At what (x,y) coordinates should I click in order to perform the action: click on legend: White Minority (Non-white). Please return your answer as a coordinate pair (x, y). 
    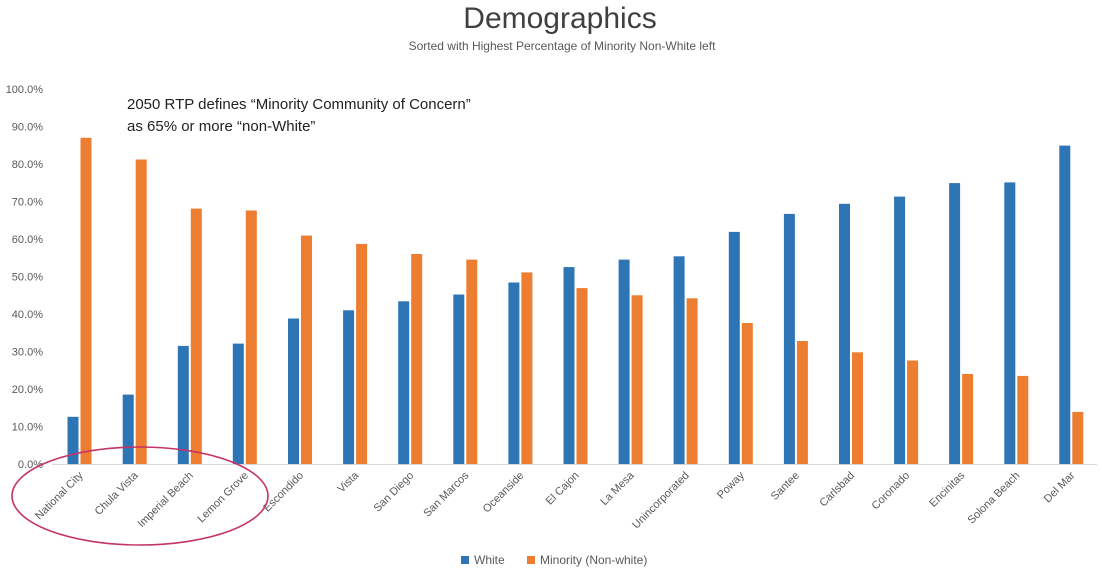
    Looking at the image, I should click on (554, 560).